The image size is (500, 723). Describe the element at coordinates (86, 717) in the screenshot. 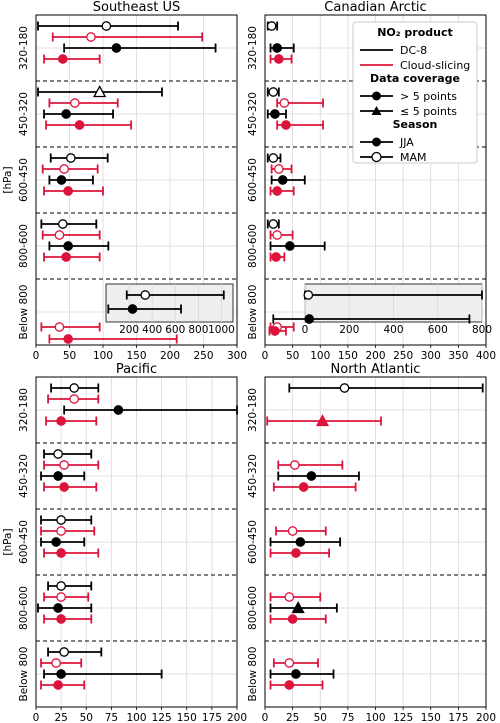

I see `x-tick-label: 50` at that location.